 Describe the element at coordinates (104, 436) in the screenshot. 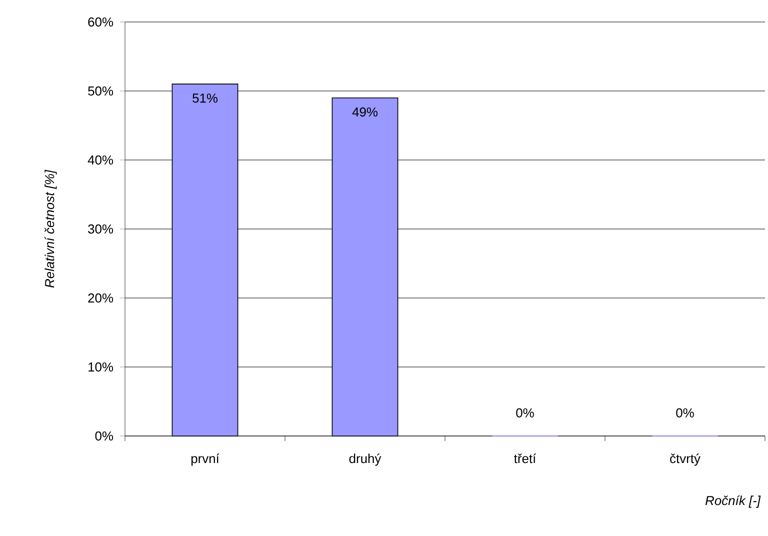

I see `y-tick-label: 0%` at that location.